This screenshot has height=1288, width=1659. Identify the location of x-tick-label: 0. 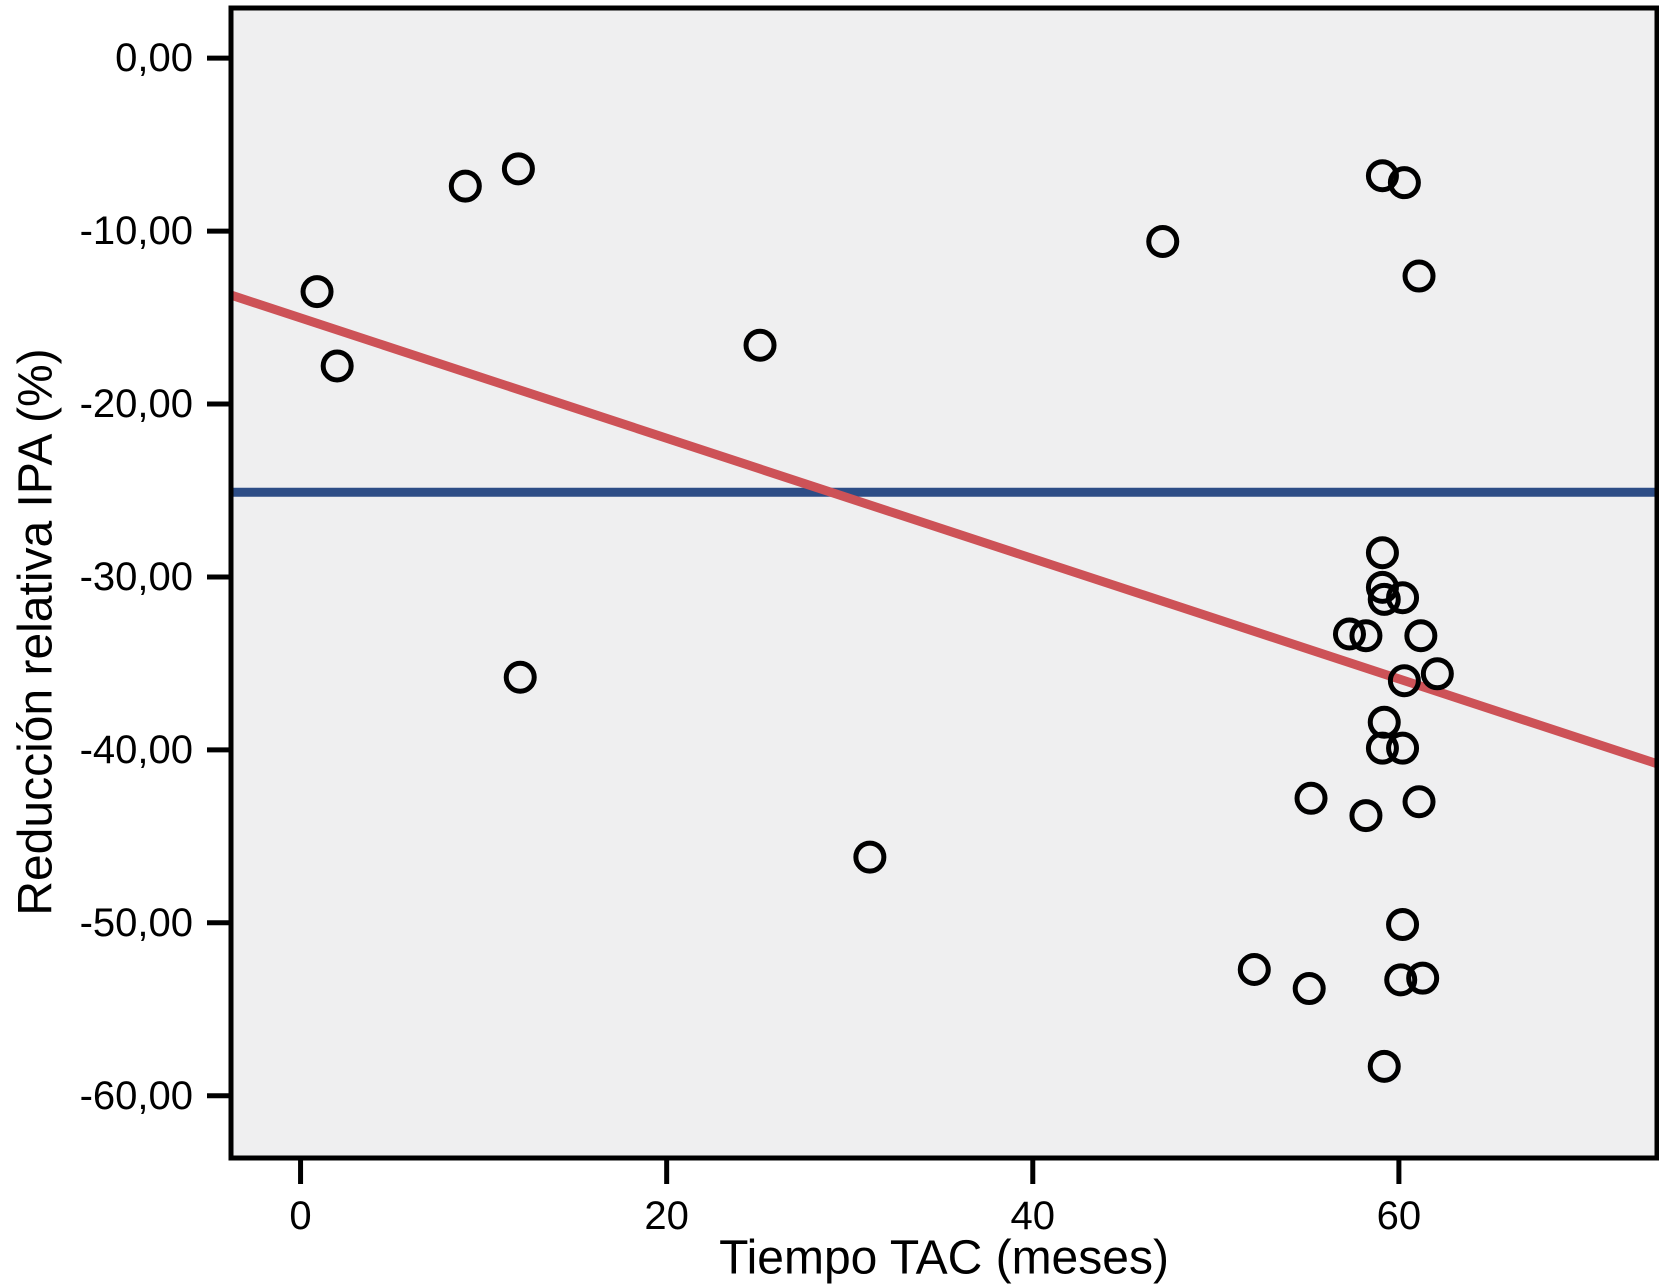
(300, 1216).